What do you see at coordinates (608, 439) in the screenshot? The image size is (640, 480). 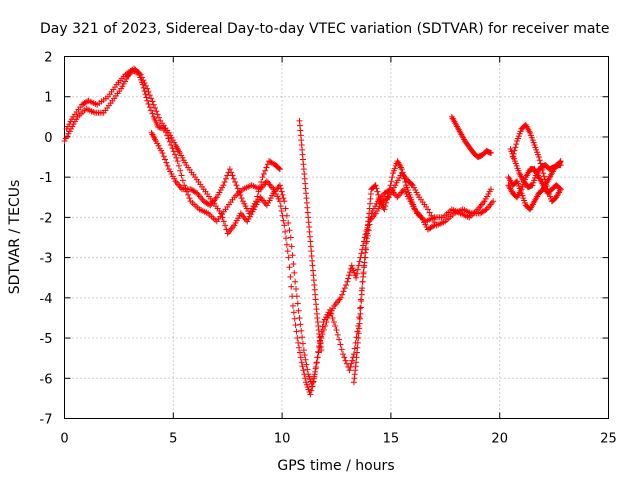 I see `x-tick-label: 25` at bounding box center [608, 439].